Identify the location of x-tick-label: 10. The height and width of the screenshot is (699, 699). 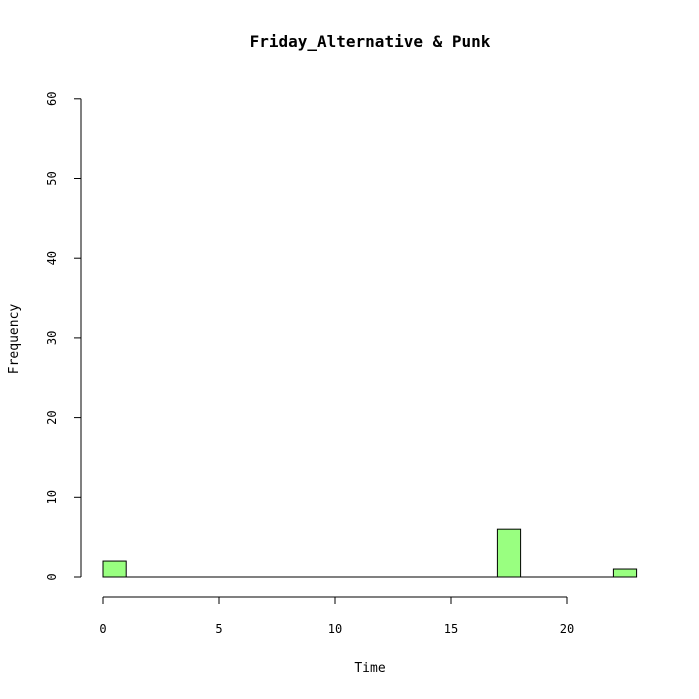
(335, 629).